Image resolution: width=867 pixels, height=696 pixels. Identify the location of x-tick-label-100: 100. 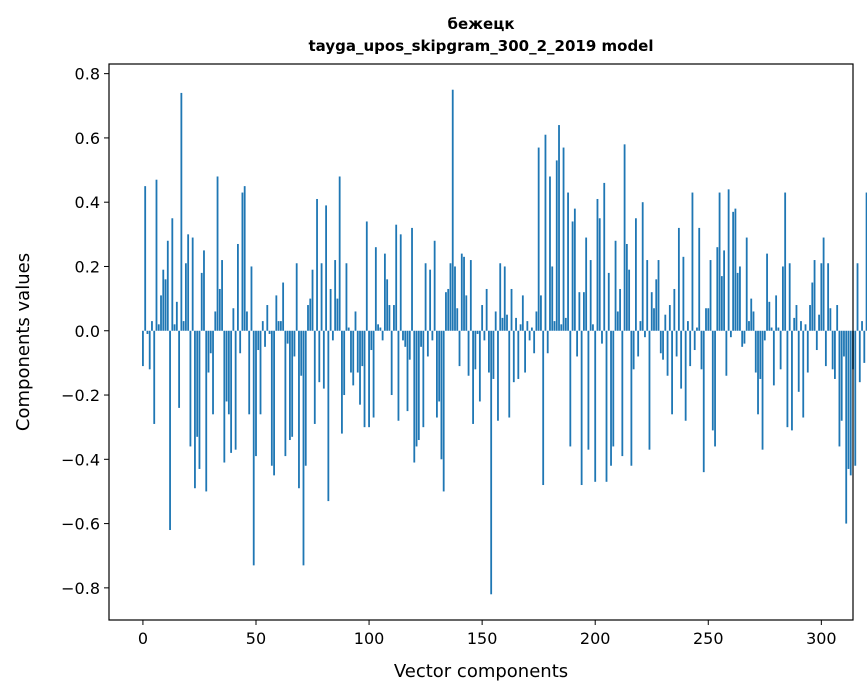
(369, 638).